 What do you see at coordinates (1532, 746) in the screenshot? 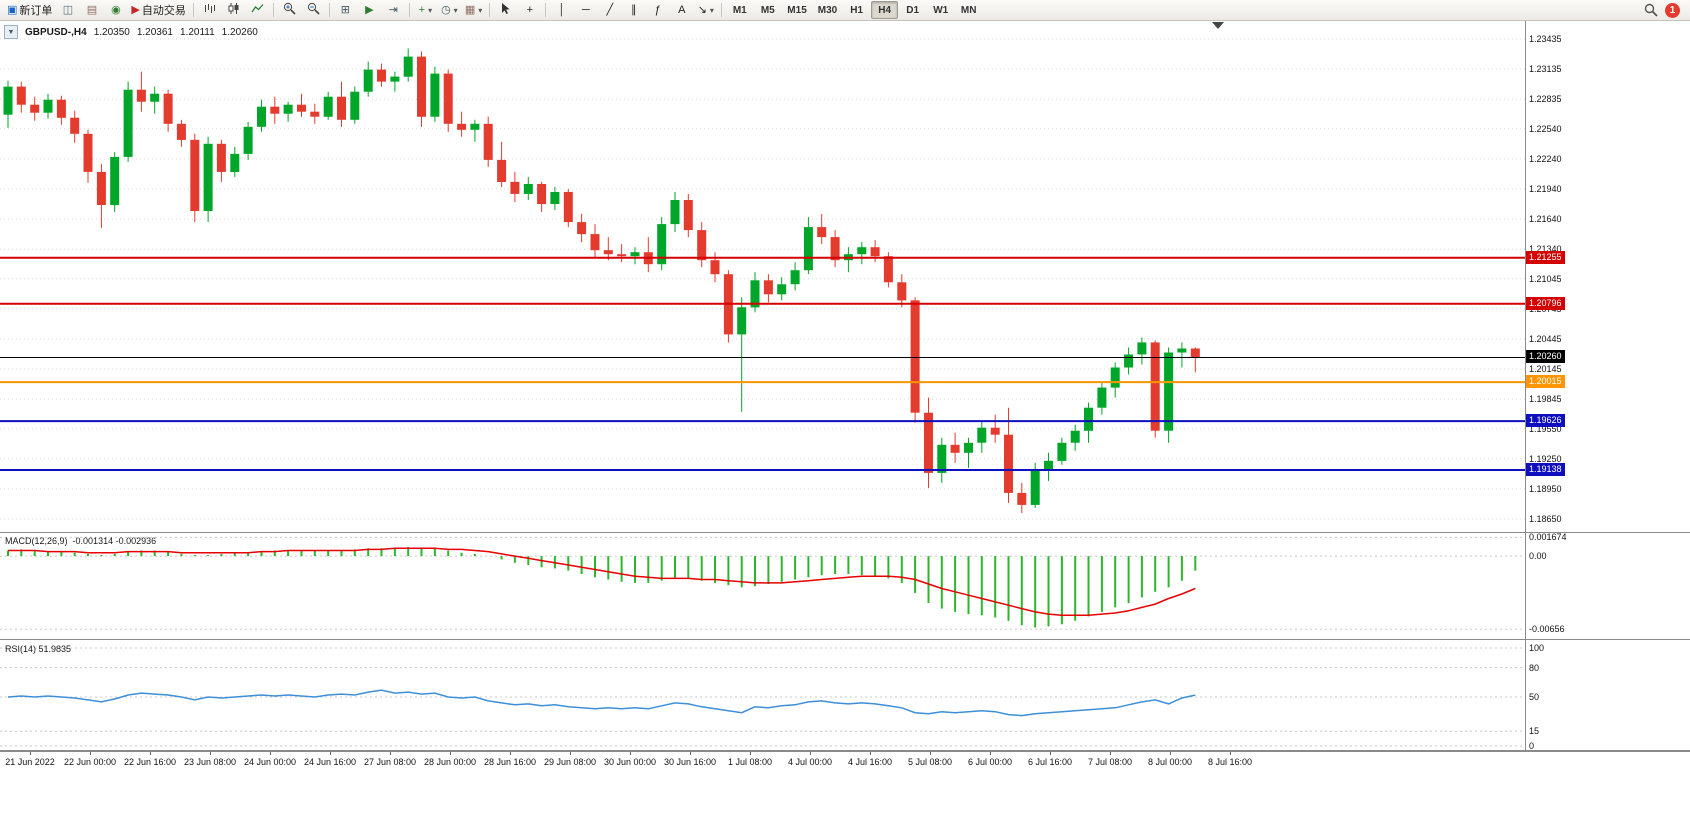
I see `rsi-axis-label: 0` at bounding box center [1532, 746].